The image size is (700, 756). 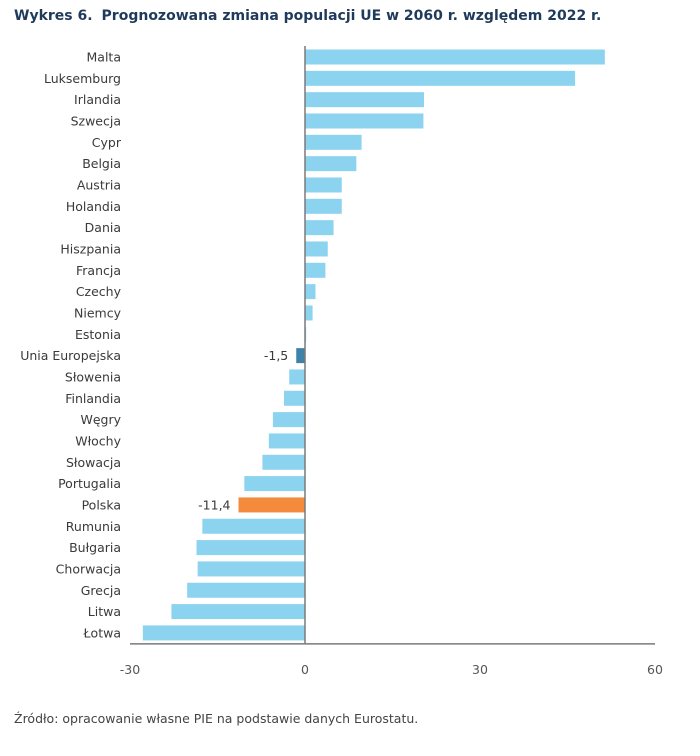 I want to click on bar-cypr, so click(x=333, y=142).